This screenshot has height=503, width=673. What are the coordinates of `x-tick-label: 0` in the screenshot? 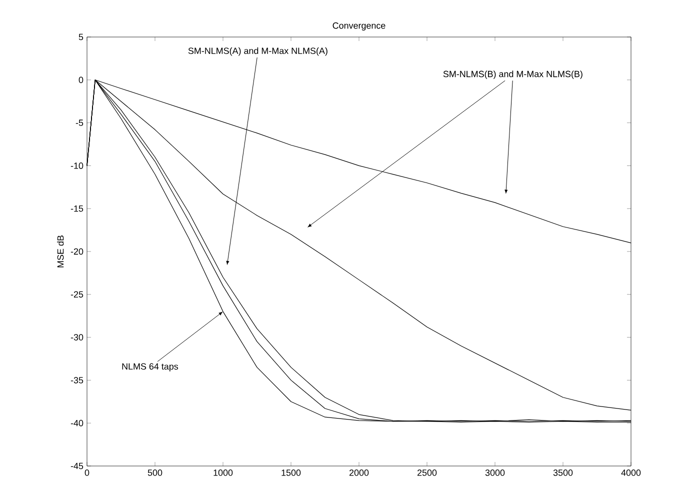 It's located at (87, 473).